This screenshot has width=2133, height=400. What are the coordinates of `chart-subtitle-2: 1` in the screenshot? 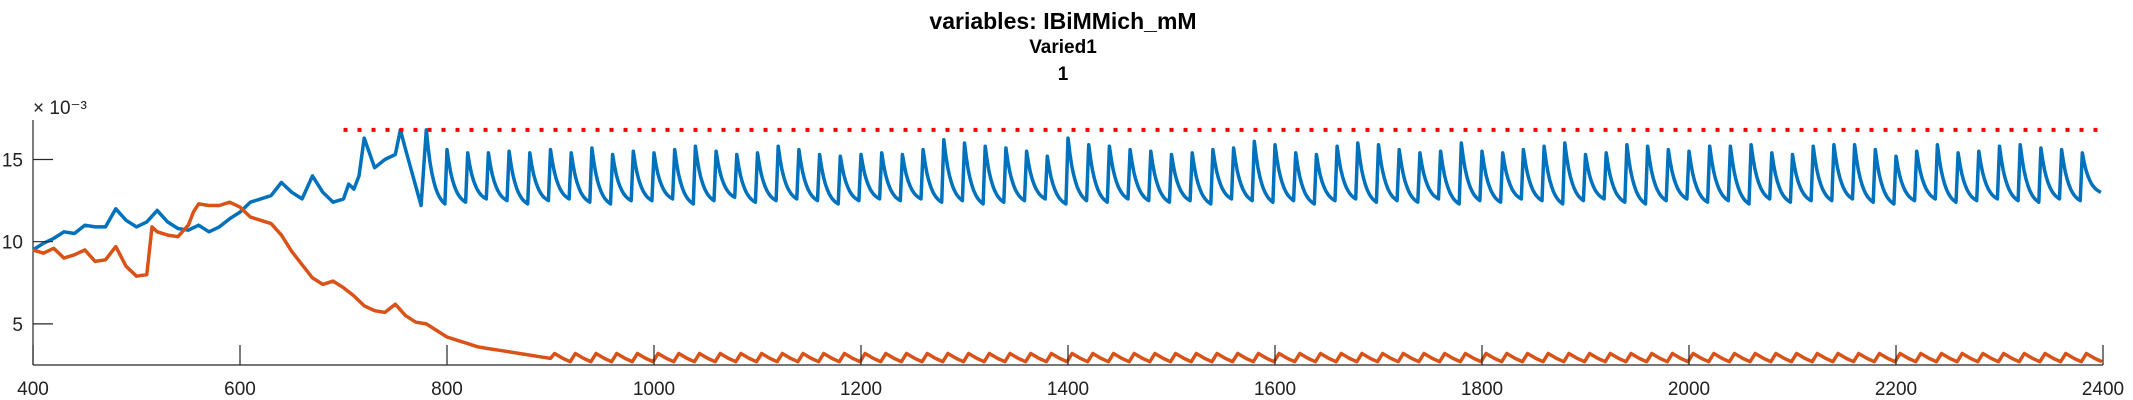 It's located at (1063, 74).